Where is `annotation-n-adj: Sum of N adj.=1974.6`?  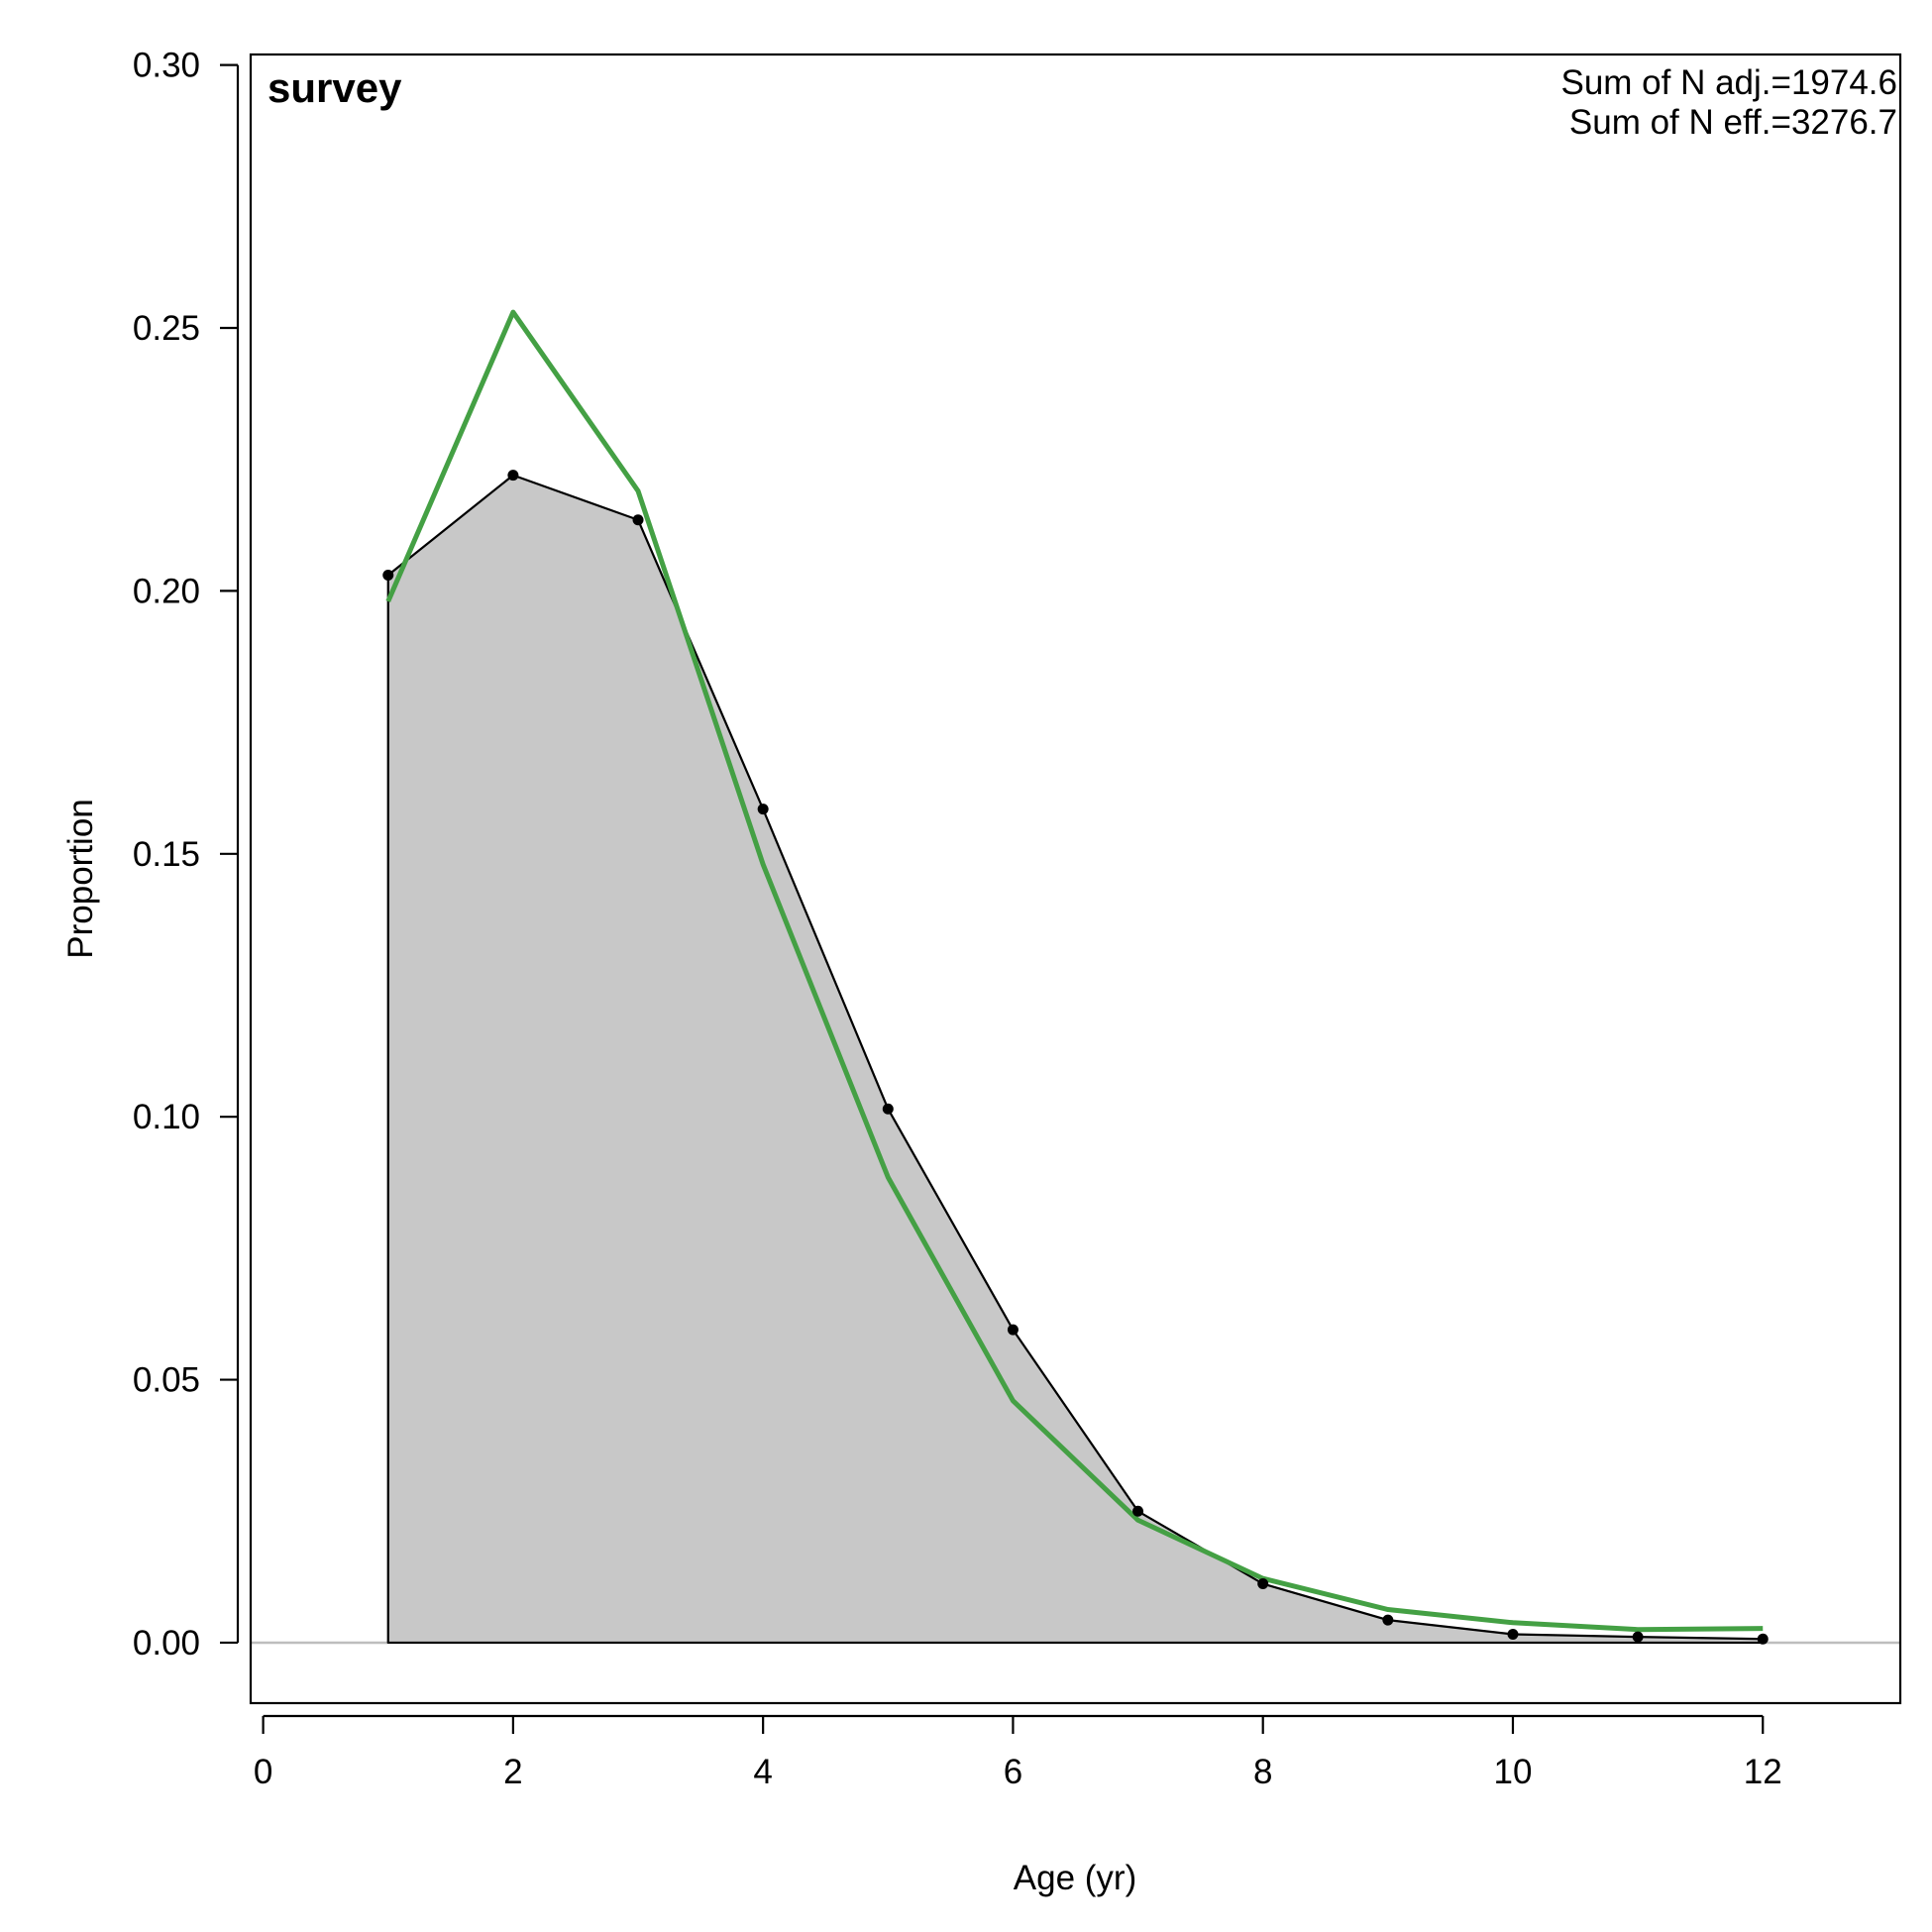
annotation-n-adj: Sum of N adj.=1974.6 is located at coordinates (1728, 82).